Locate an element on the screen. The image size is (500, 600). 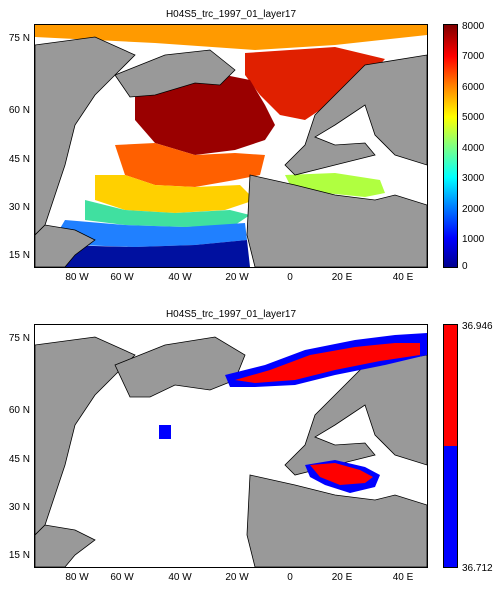
top-lon-label: 40 W is located at coordinates (180, 277).